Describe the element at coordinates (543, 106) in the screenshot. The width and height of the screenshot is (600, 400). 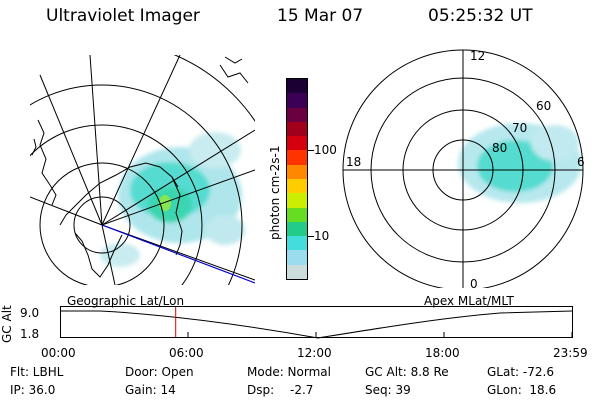
I see `mlat-label-60: 60` at that location.